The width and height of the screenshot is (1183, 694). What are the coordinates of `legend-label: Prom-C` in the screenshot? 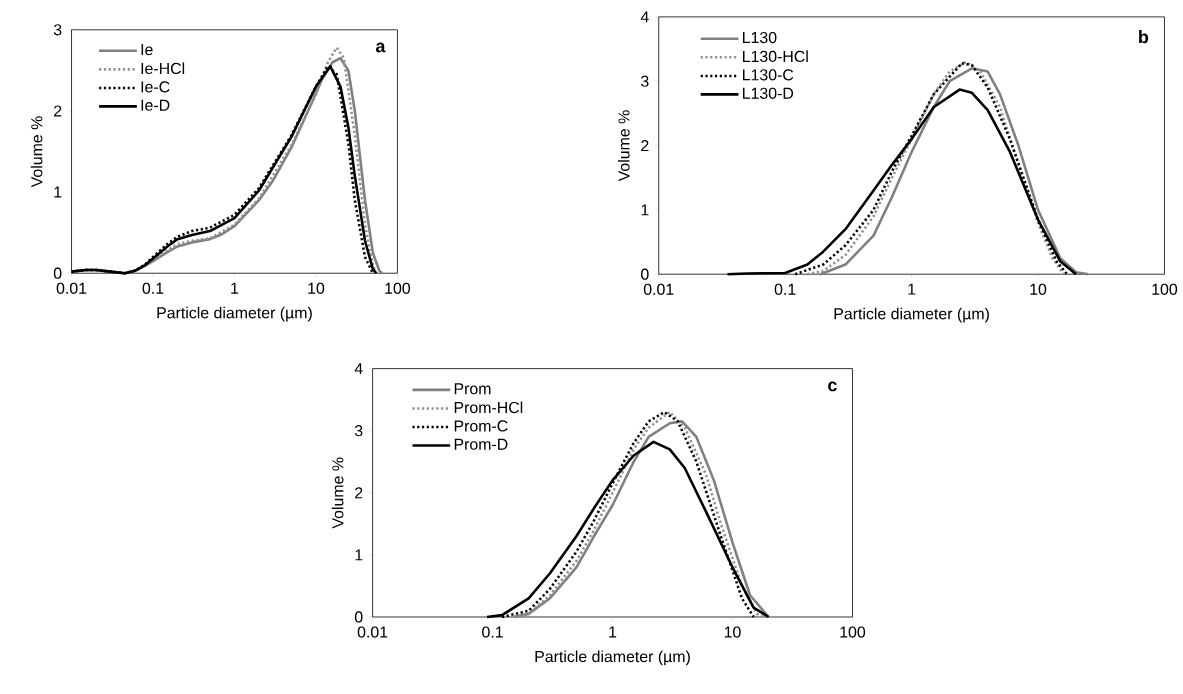 It's located at (481, 426).